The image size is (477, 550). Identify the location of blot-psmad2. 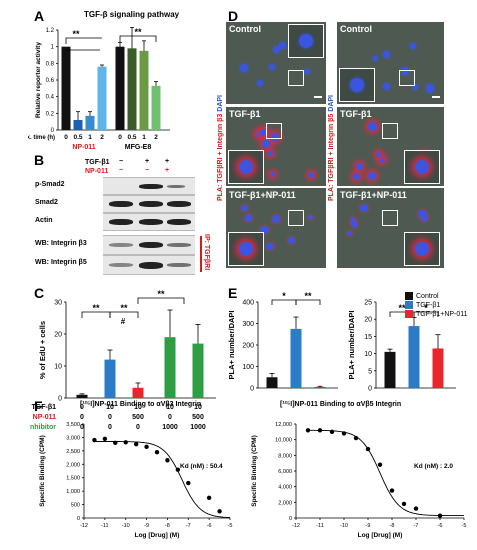
(149, 186).